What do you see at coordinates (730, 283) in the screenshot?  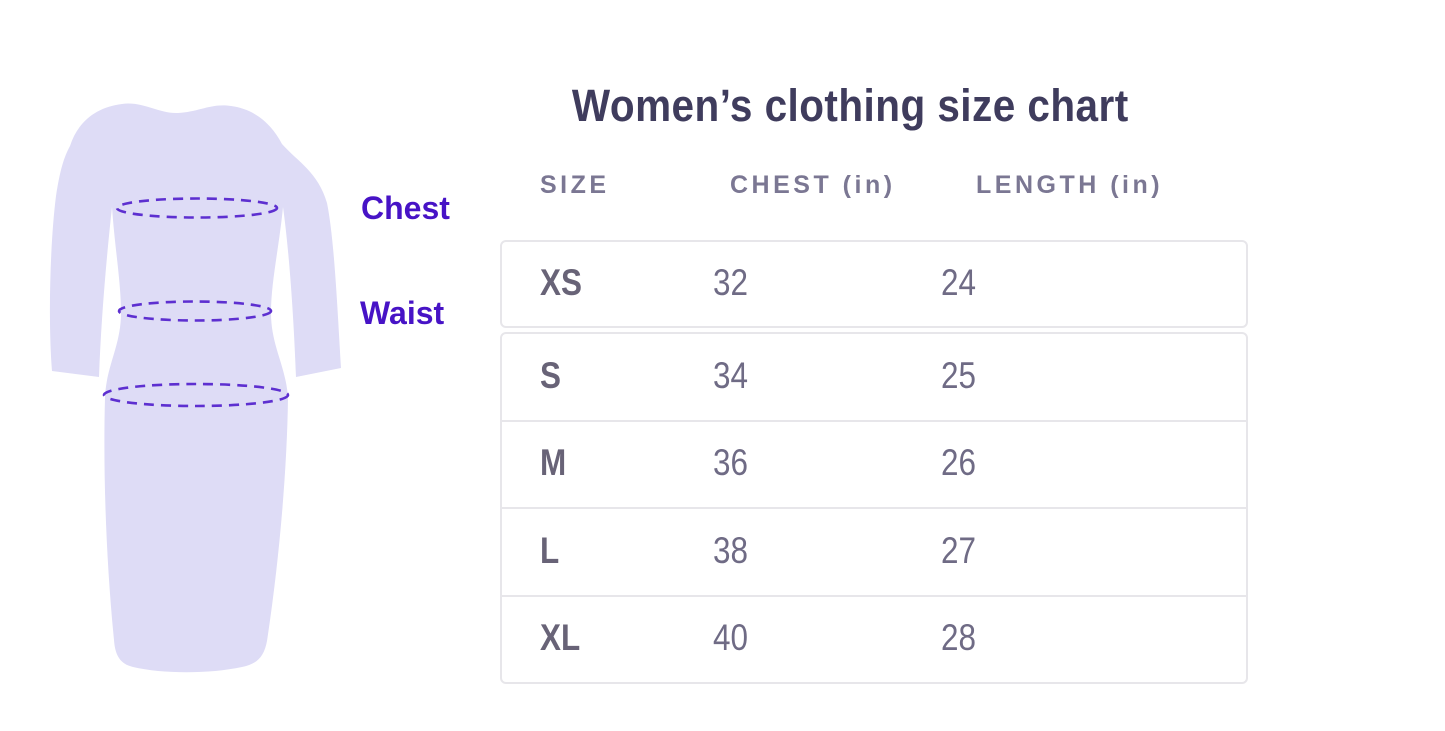 I see `chest-value: 32` at bounding box center [730, 283].